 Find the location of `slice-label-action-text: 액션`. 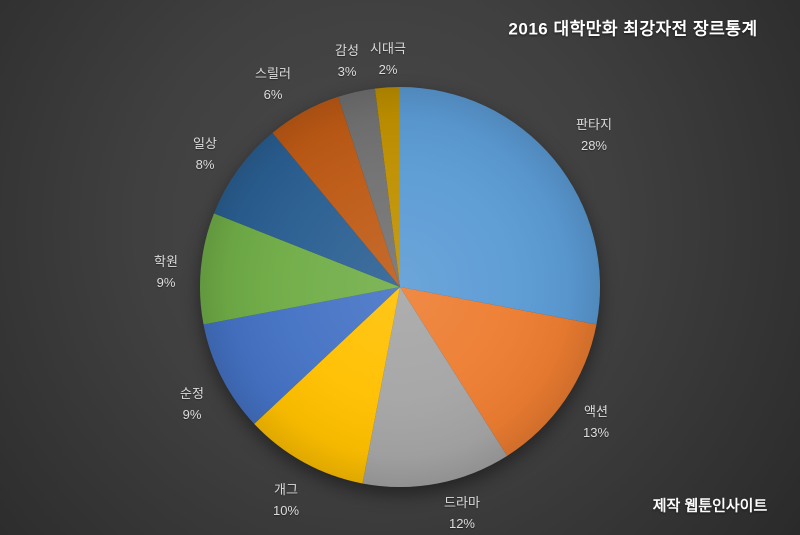

slice-label-action-text: 액션 is located at coordinates (596, 411).